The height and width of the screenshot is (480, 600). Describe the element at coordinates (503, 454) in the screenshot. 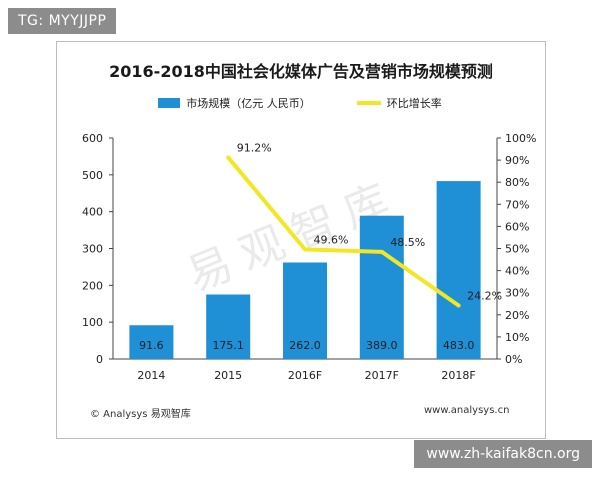

I see `site-url-tag: www.zh-kaifak8cn.org` at that location.